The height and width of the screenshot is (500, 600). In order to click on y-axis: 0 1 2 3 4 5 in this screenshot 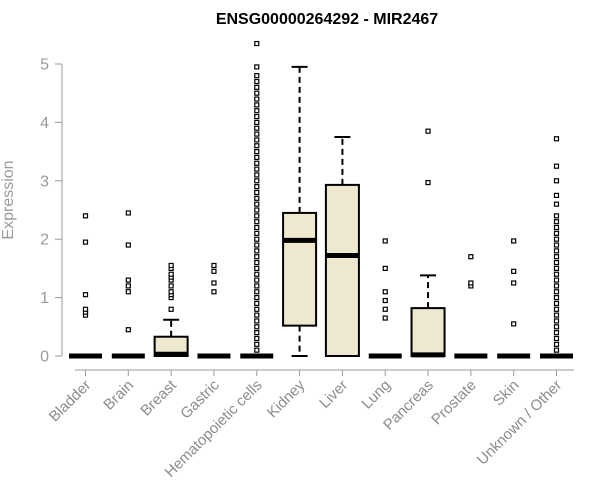, I will do `click(51, 211)`.